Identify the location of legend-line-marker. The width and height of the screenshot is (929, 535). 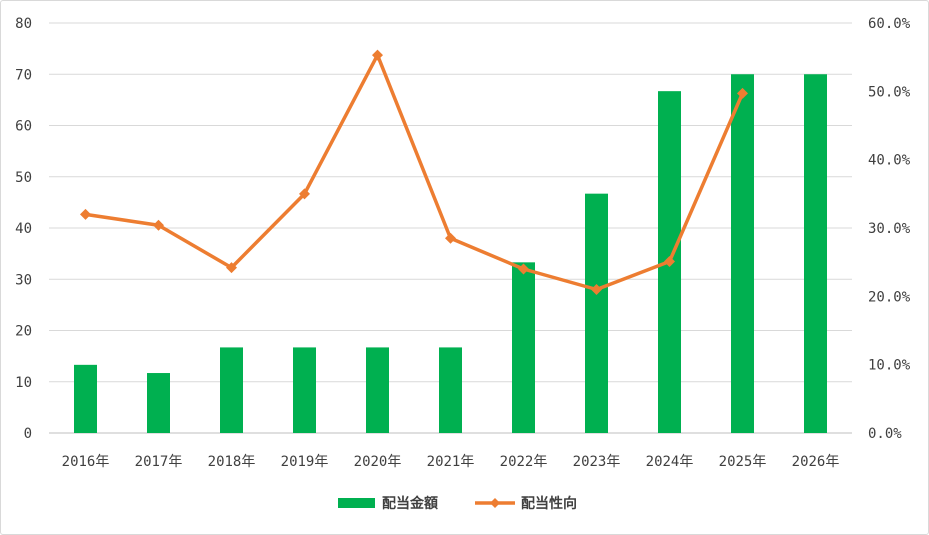
(495, 503).